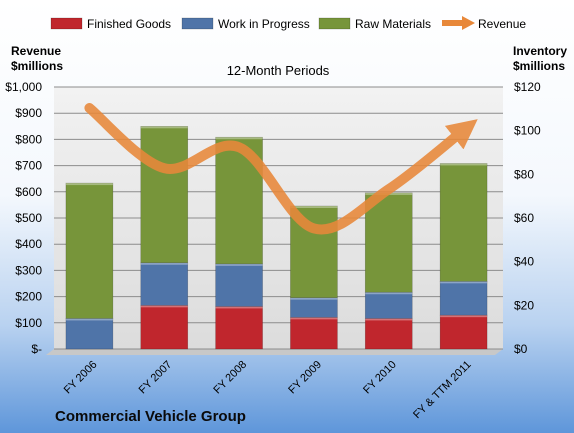 The image size is (574, 433). Describe the element at coordinates (28, 166) in the screenshot. I see `left-tick-label: $700` at that location.